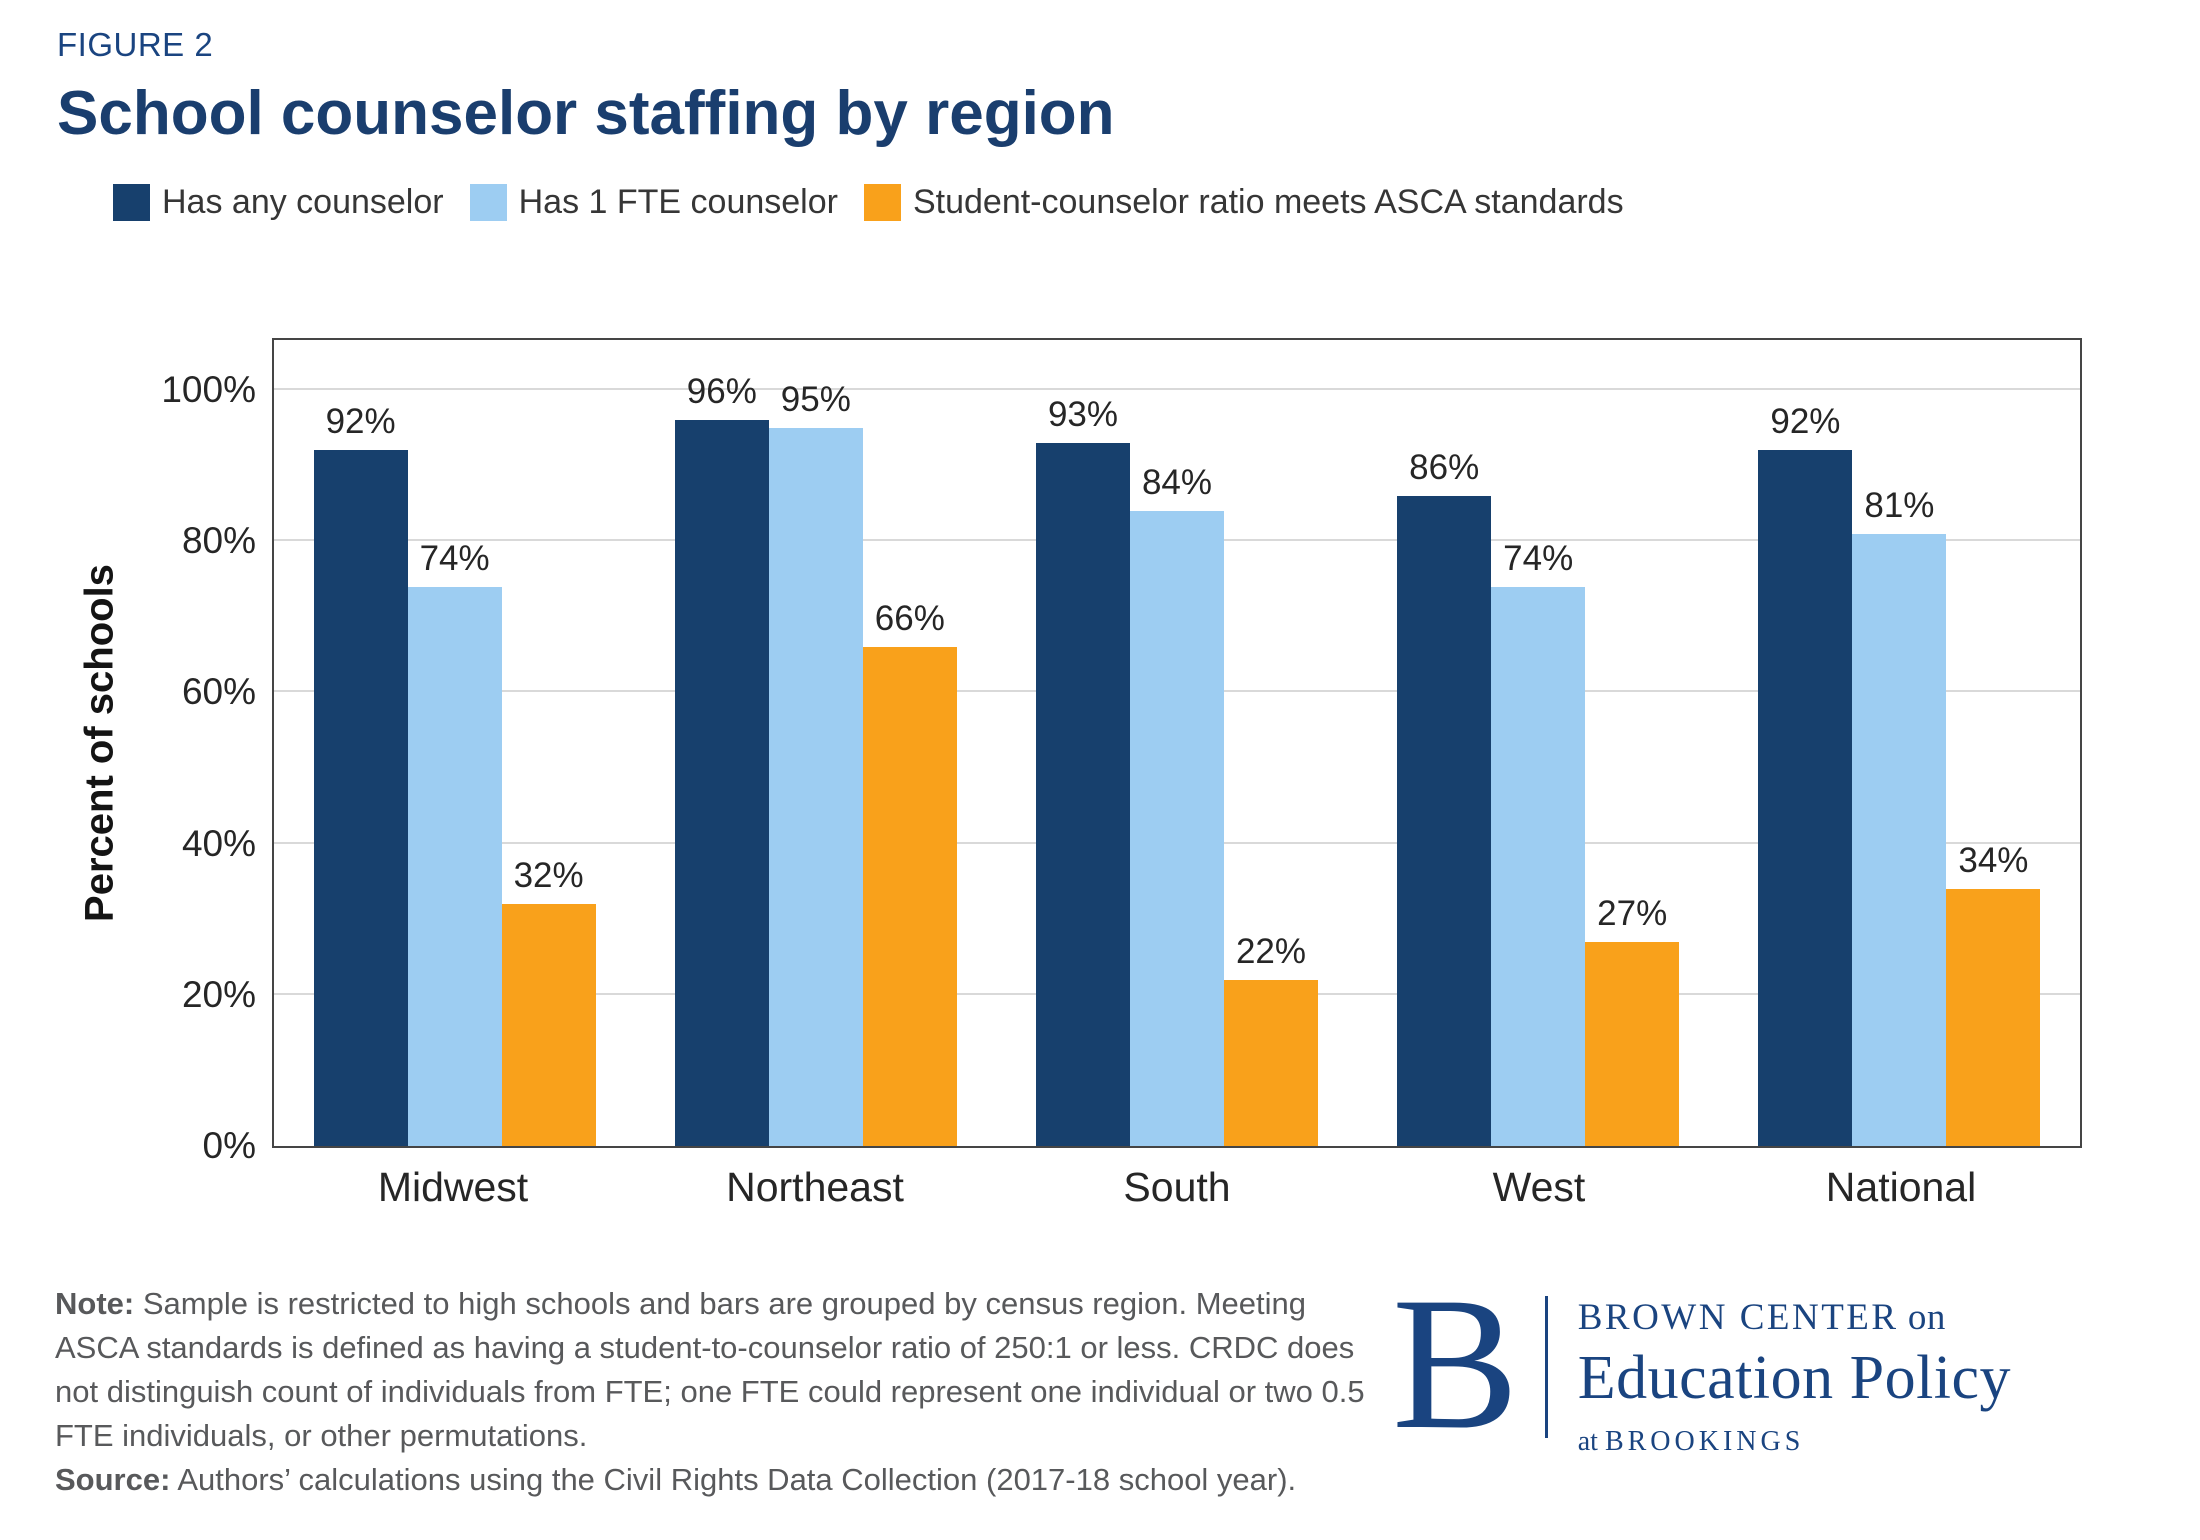 Image resolution: width=2200 pixels, height=1540 pixels. Describe the element at coordinates (1083, 414) in the screenshot. I see `bar-value-label: 93%` at that location.